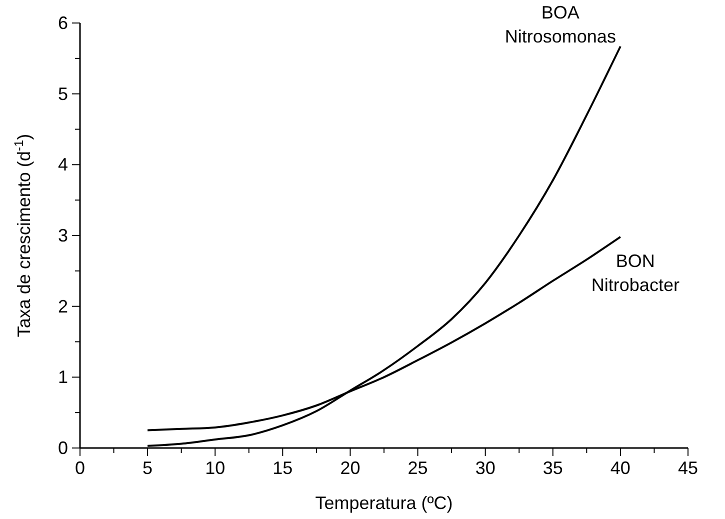  What do you see at coordinates (384, 503) in the screenshot?
I see `x-axis-title: Temperatura (ºC)` at bounding box center [384, 503].